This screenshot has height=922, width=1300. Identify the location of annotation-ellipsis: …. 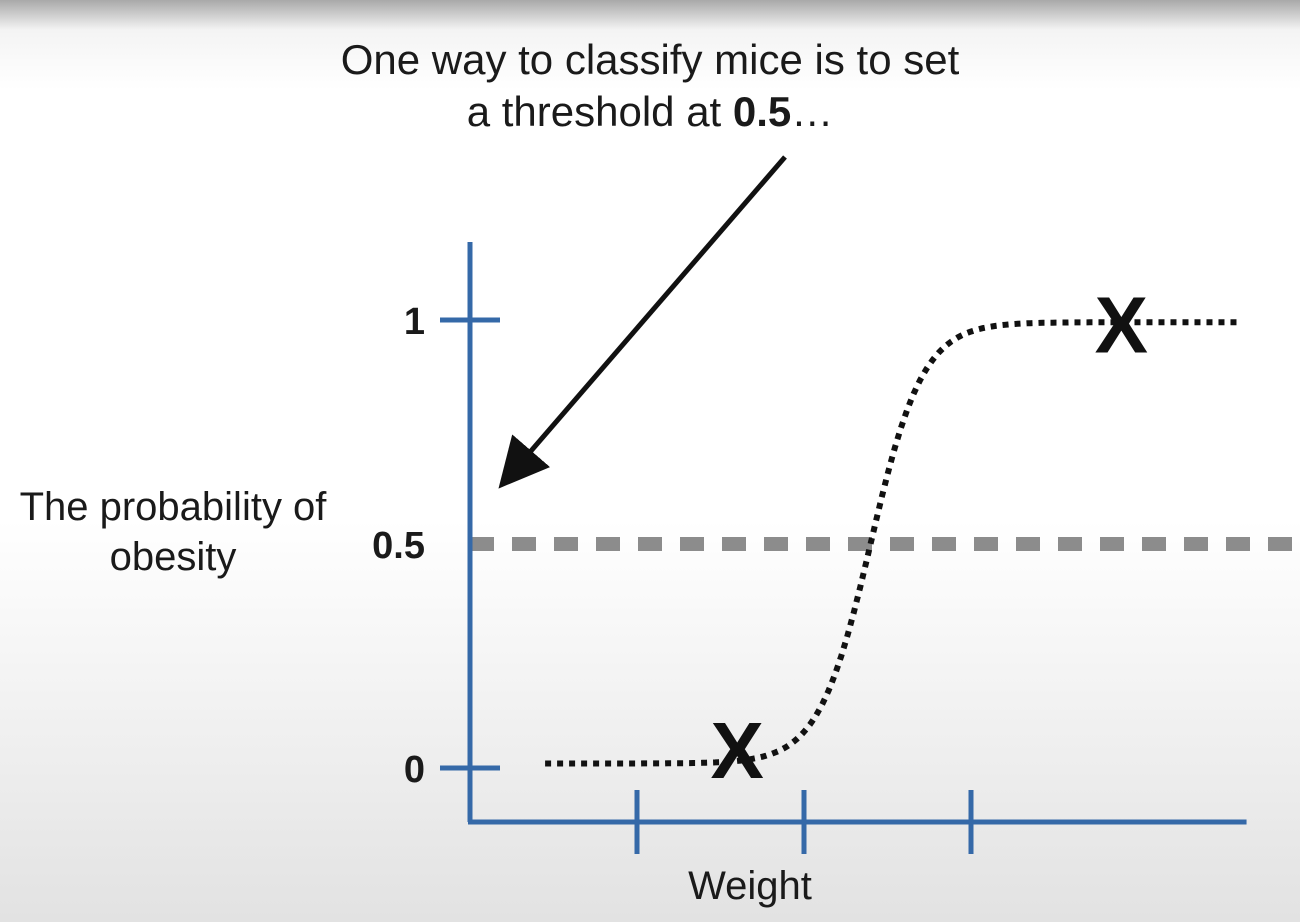
(812, 111).